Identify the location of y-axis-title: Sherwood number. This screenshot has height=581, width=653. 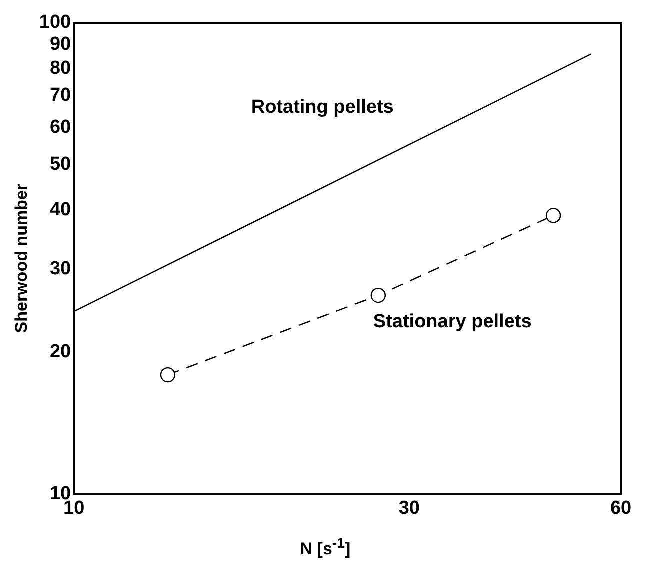
(21, 259).